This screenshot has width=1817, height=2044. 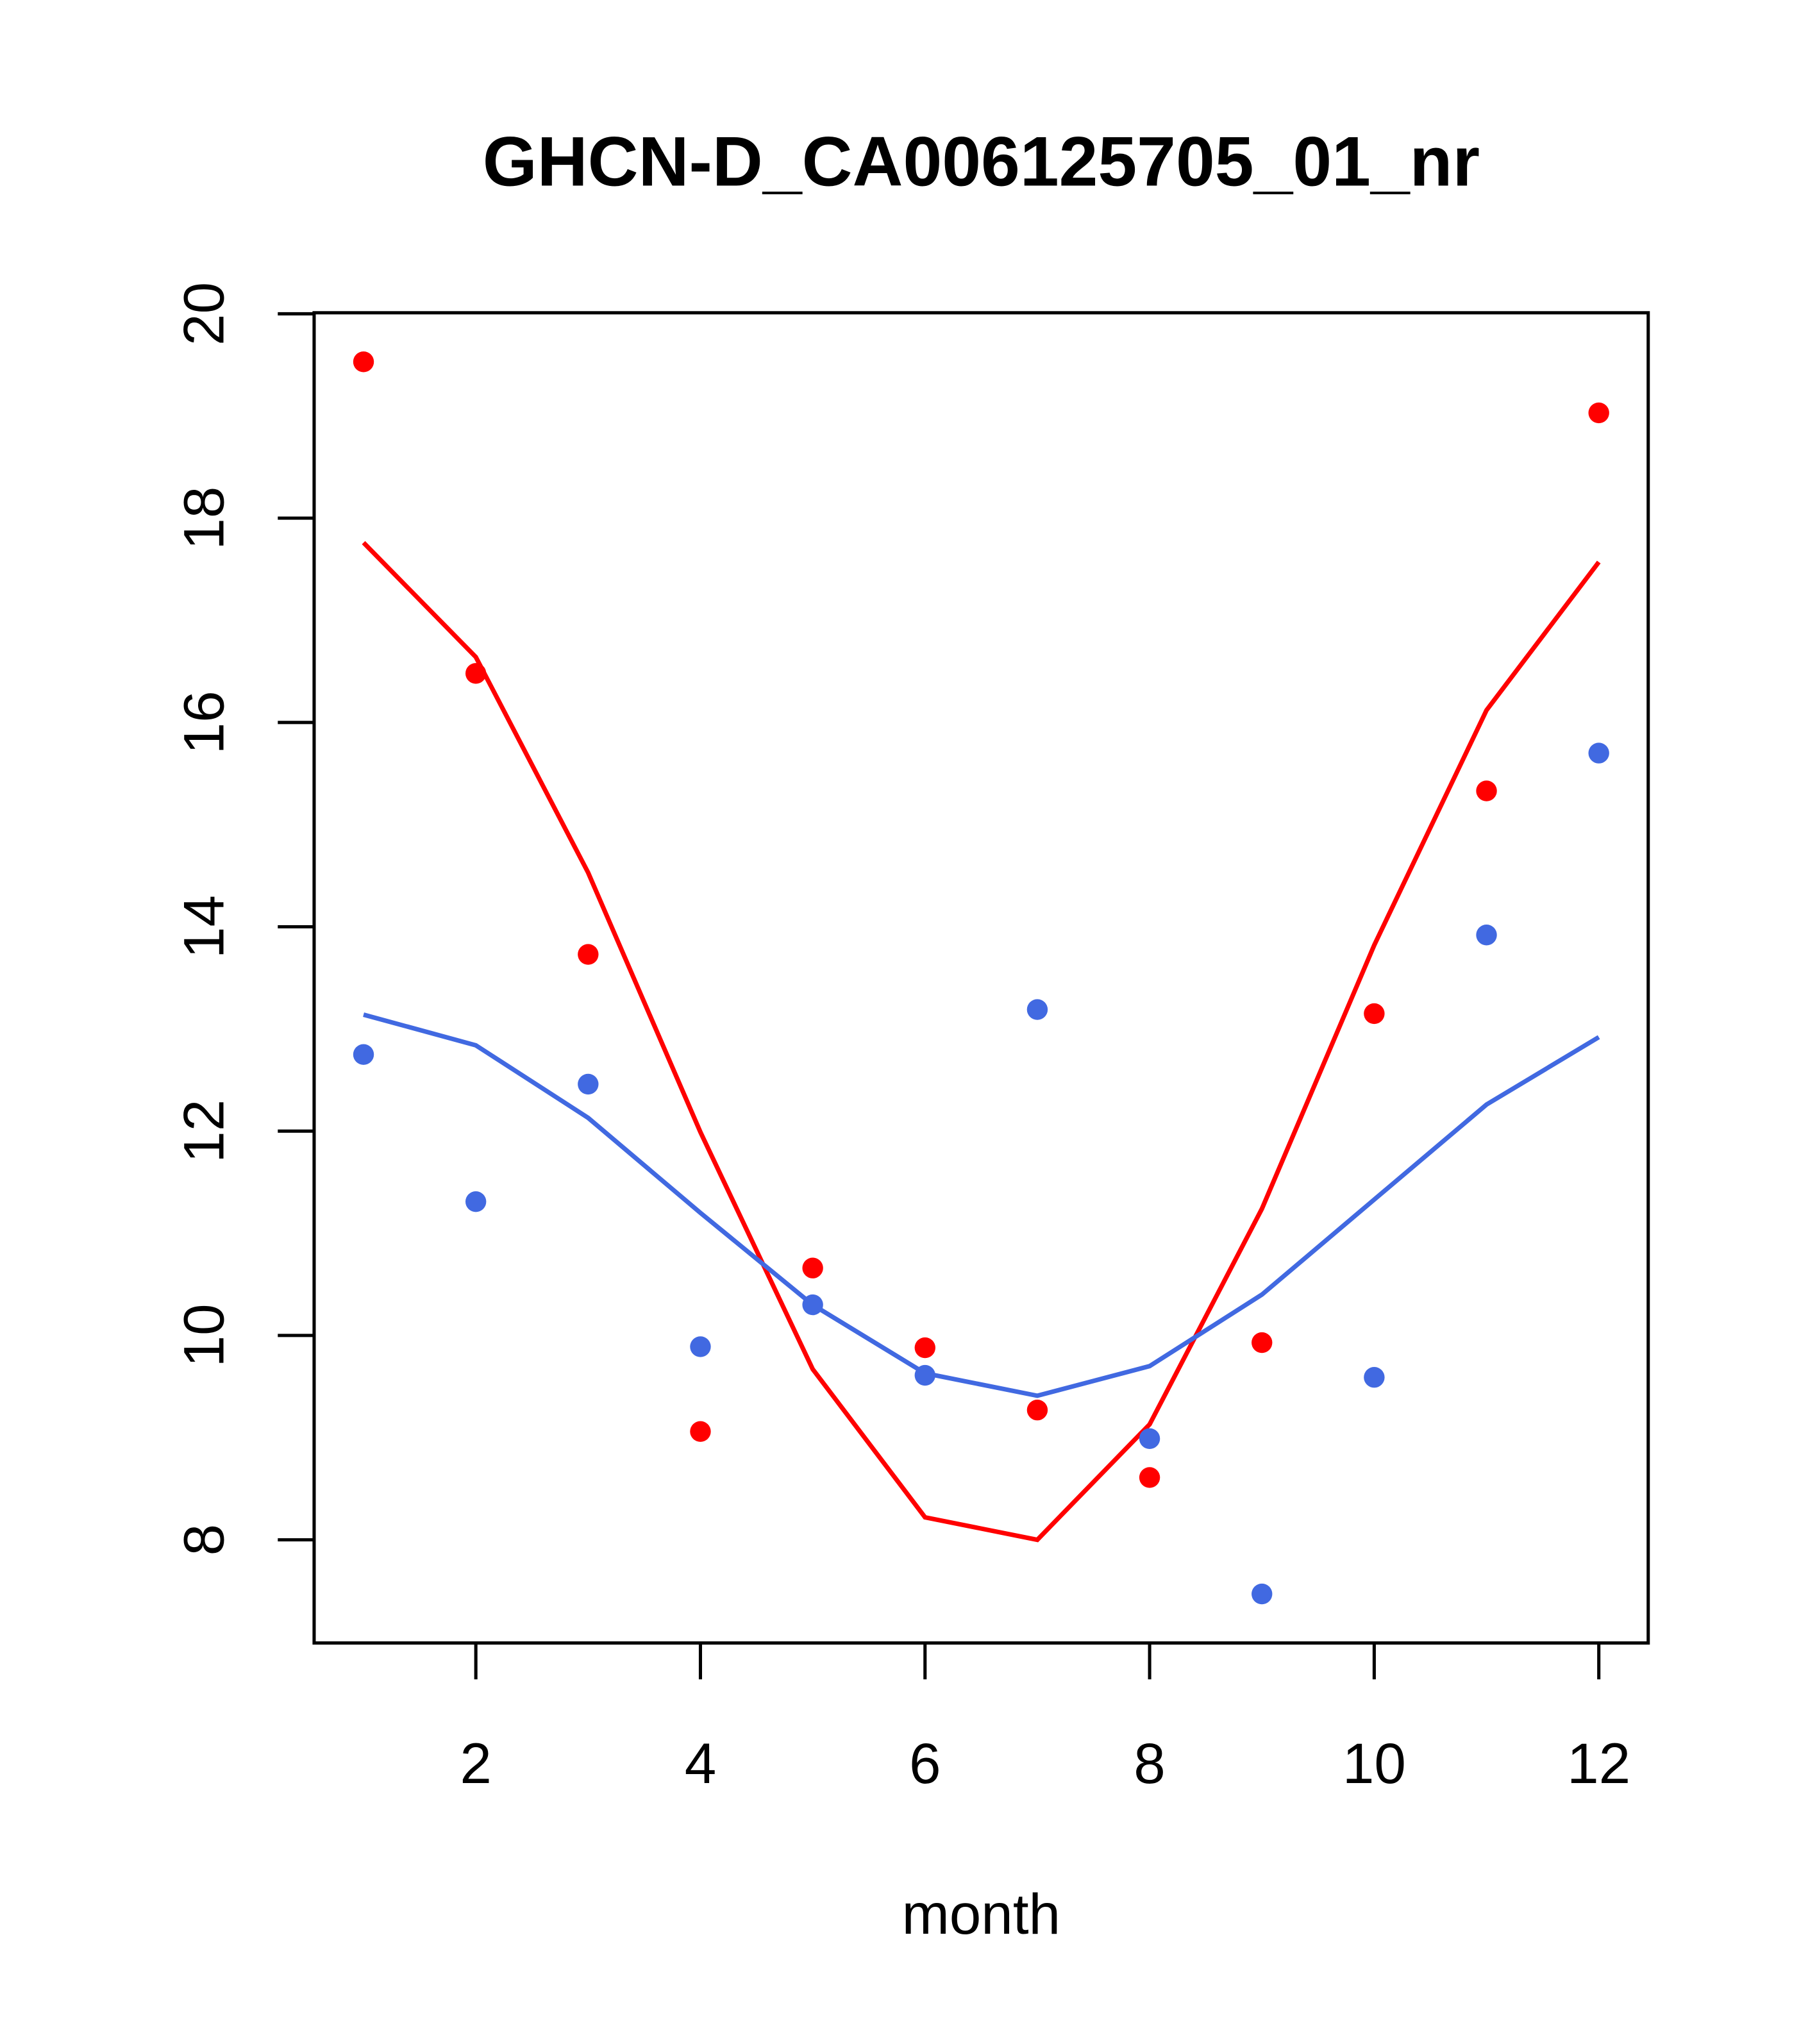 I want to click on y-tick-label: 16, so click(x=203, y=722).